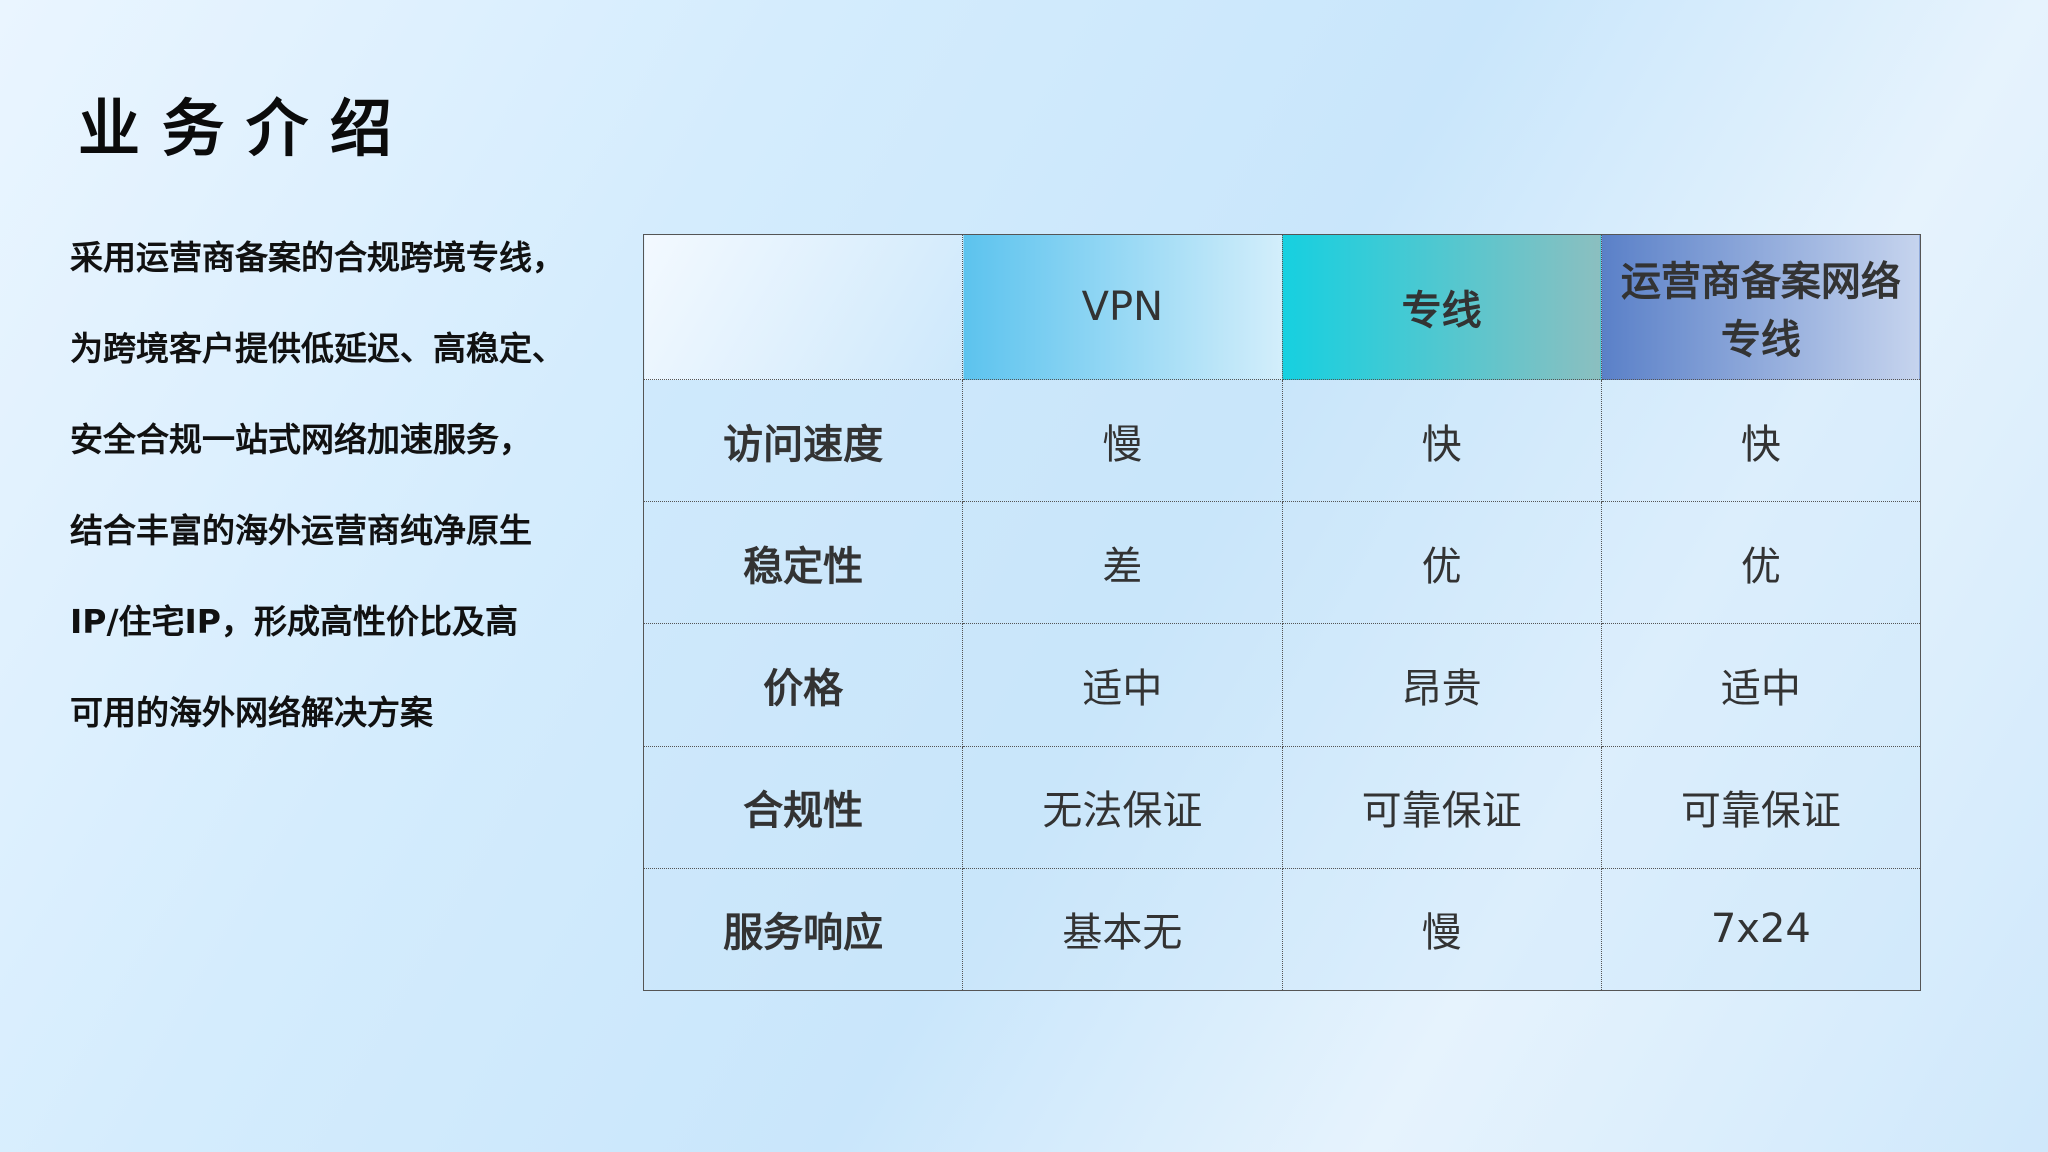 The height and width of the screenshot is (1152, 2048). Describe the element at coordinates (803, 307) in the screenshot. I see `header-empty` at that location.